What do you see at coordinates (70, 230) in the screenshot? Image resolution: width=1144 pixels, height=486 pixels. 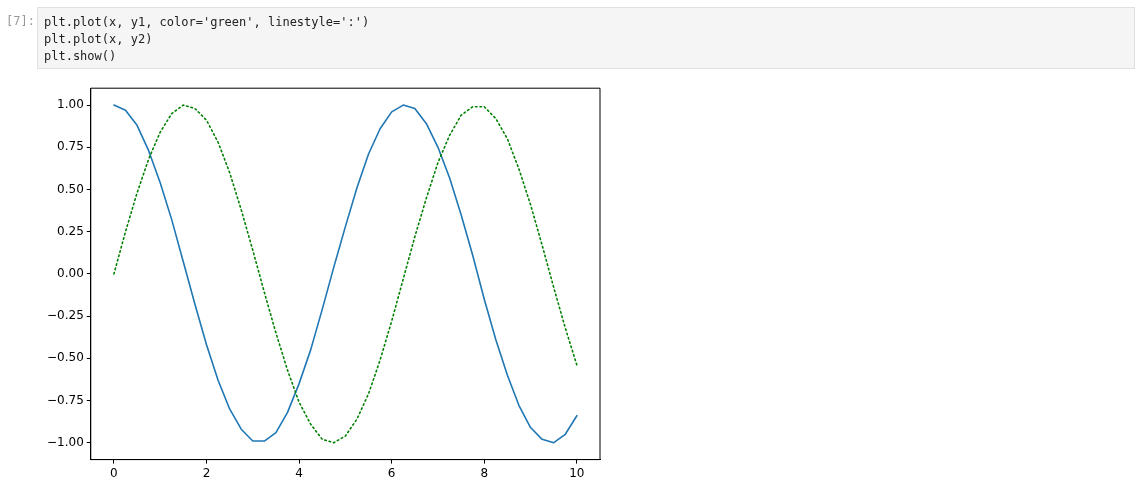 I see `y-tick-label: 0.25` at bounding box center [70, 230].